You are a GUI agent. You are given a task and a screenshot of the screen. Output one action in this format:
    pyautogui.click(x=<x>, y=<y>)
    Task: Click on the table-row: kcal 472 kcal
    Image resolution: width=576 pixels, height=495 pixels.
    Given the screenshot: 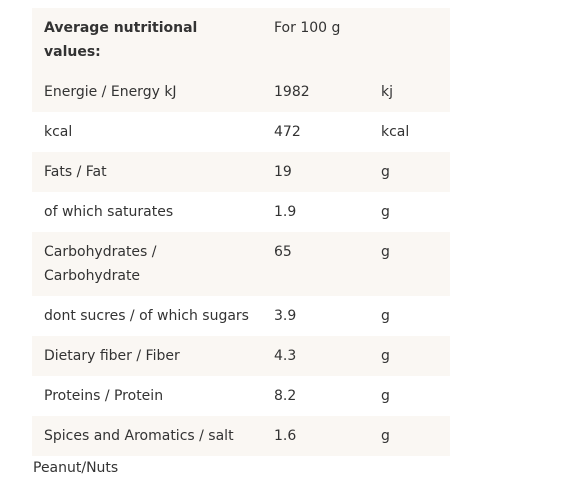 What is the action you would take?
    pyautogui.click(x=241, y=132)
    